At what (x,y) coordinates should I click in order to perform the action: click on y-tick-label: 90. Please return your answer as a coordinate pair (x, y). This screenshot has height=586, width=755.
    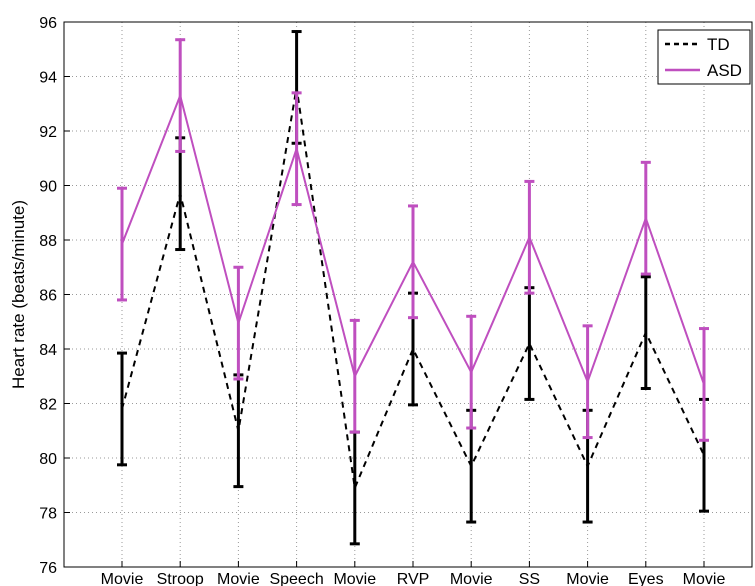
    Looking at the image, I should click on (48, 187).